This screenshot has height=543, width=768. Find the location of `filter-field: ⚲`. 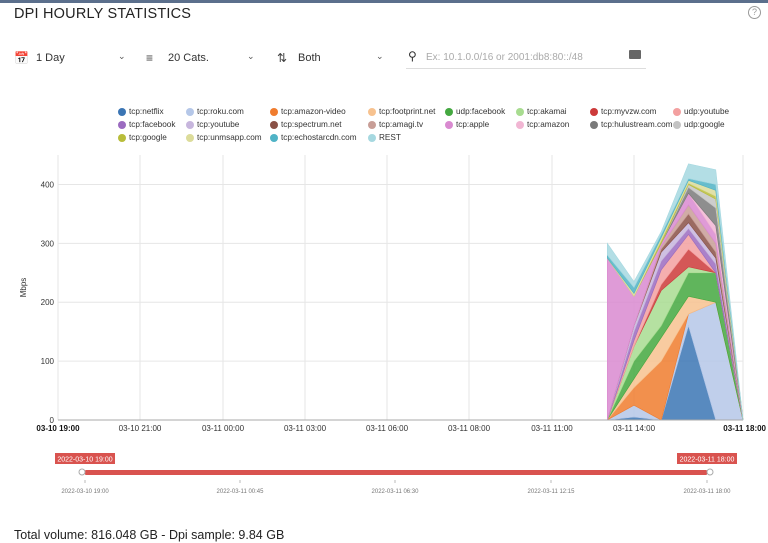

filter-field: ⚲ is located at coordinates (526, 58).